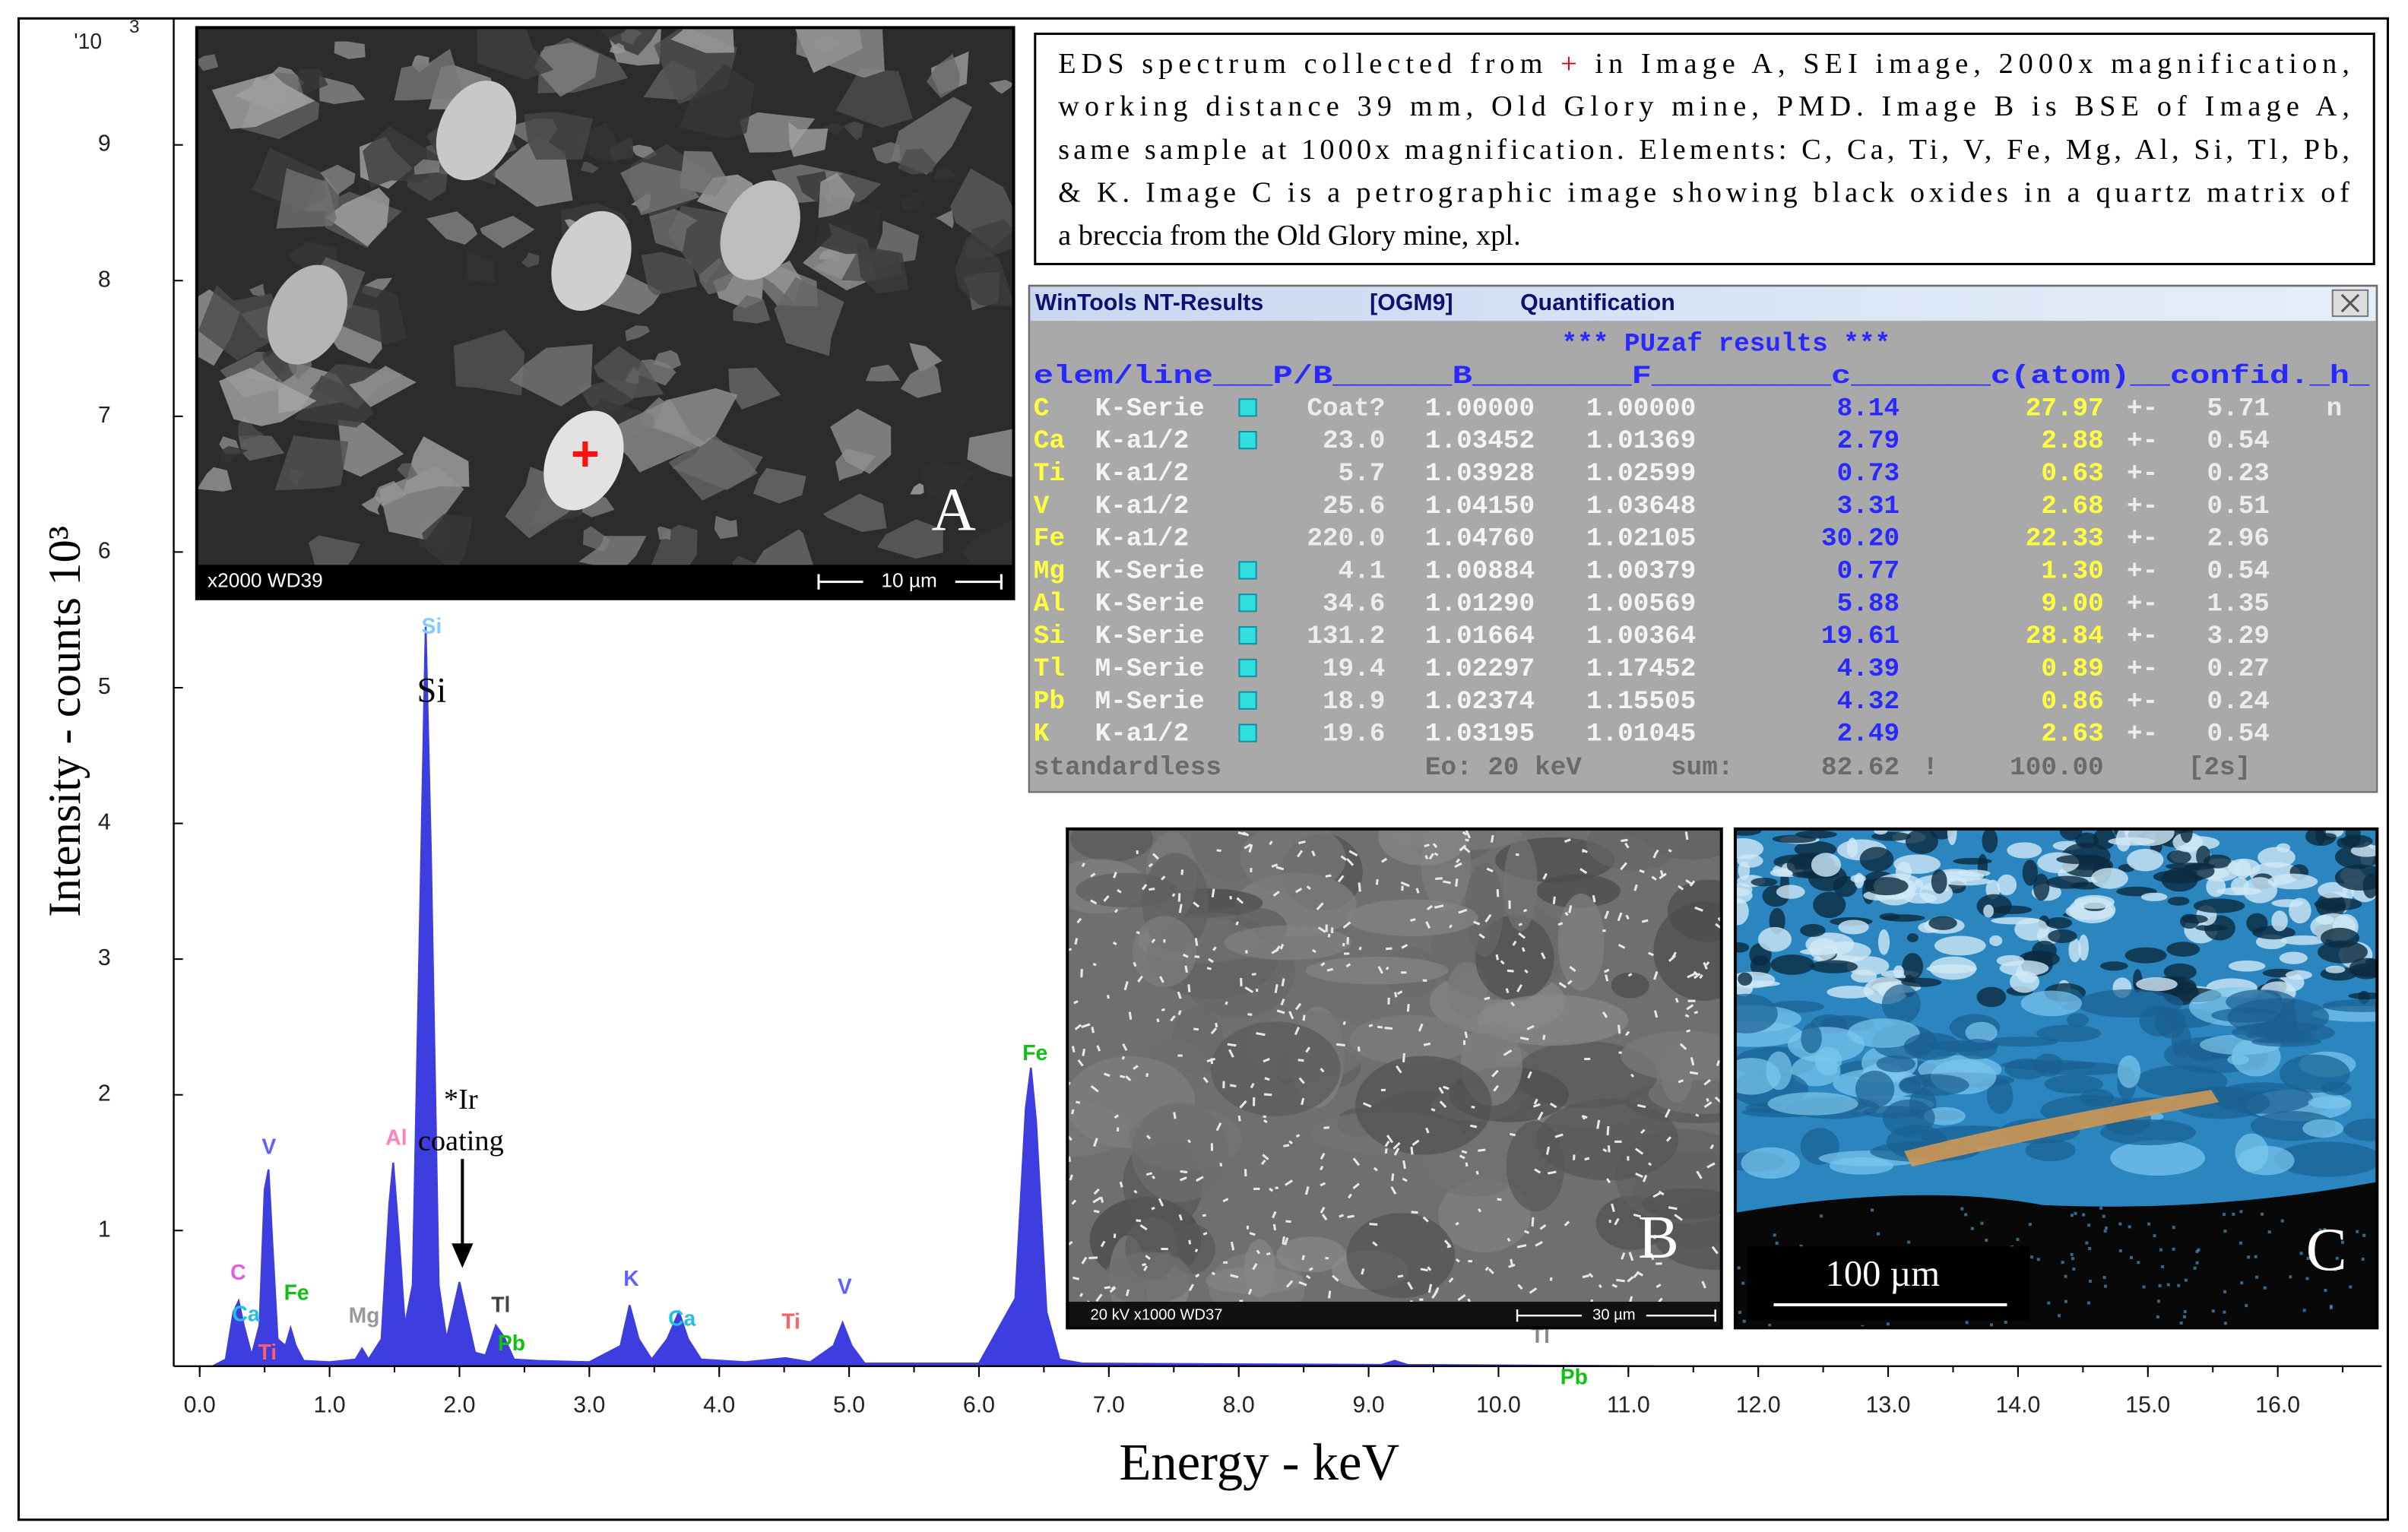 The width and height of the screenshot is (2408, 1532). I want to click on image-streak, so click(2061, 1128).